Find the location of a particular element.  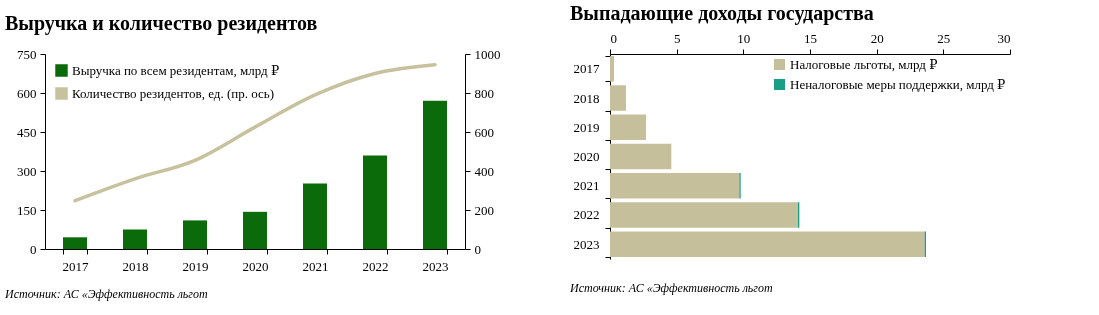

y2-tick-label: 400 is located at coordinates (484, 171).